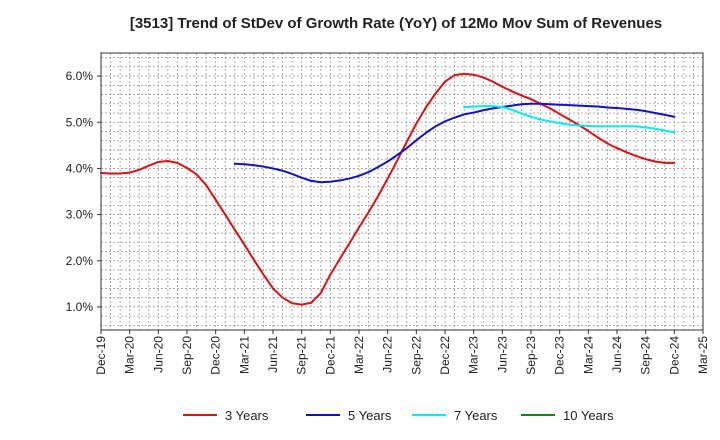 This screenshot has height=440, width=720. Describe the element at coordinates (302, 355) in the screenshot. I see `x-tick-label: Sep-21` at that location.